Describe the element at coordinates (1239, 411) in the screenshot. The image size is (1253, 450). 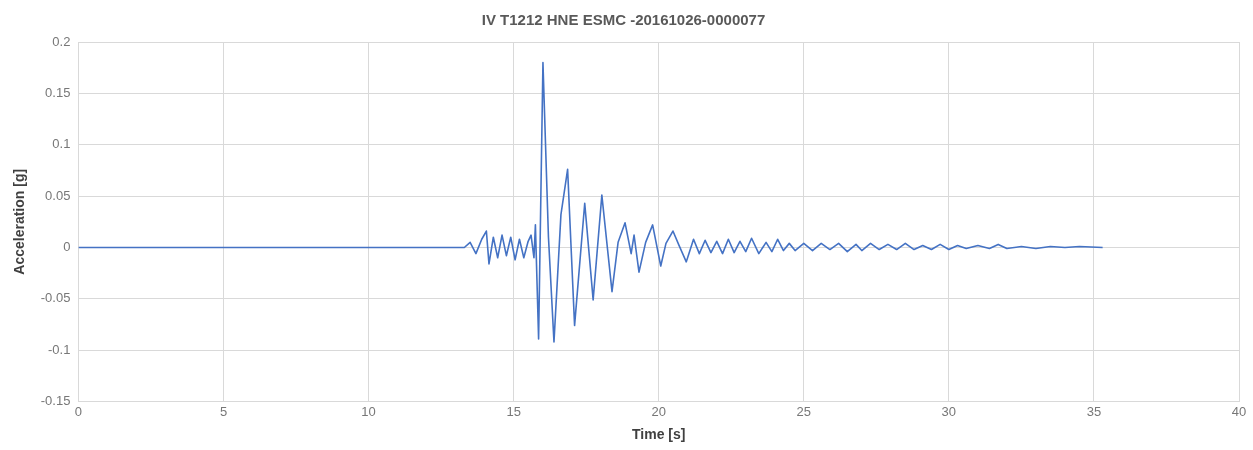
I see `x-tick-label: 40` at that location.